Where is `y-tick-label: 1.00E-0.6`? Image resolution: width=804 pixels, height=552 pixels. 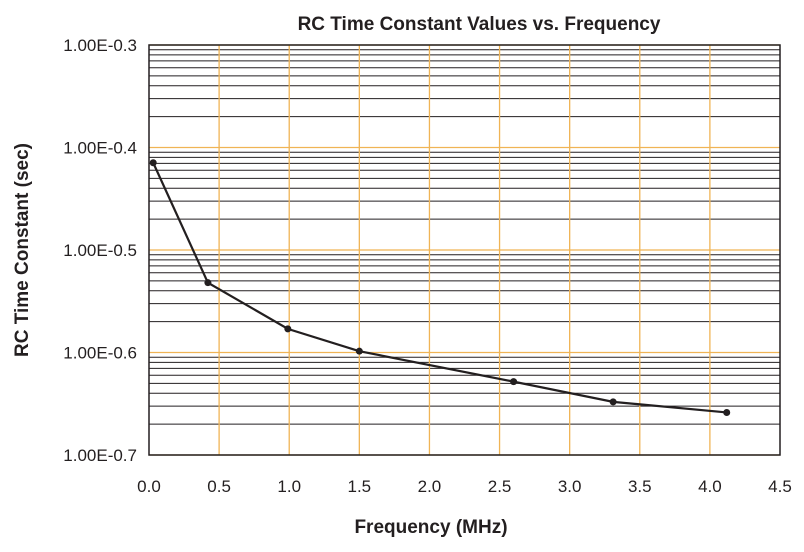
y-tick-label: 1.00E-0.6 is located at coordinates (100, 353).